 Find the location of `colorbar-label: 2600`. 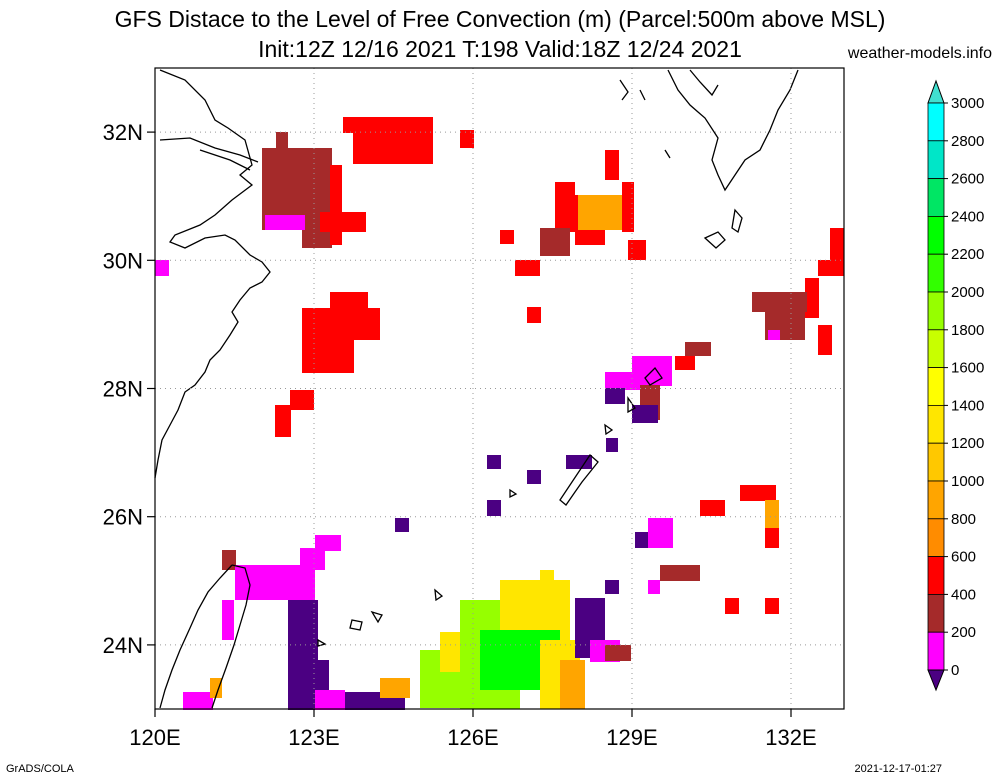

colorbar-label: 2600 is located at coordinates (967, 179).